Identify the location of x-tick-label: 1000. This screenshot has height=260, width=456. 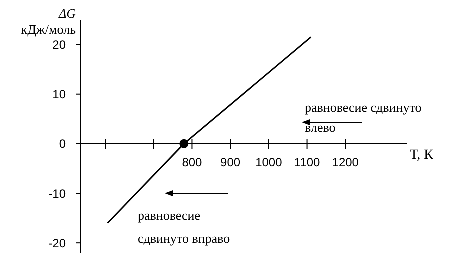
(269, 162).